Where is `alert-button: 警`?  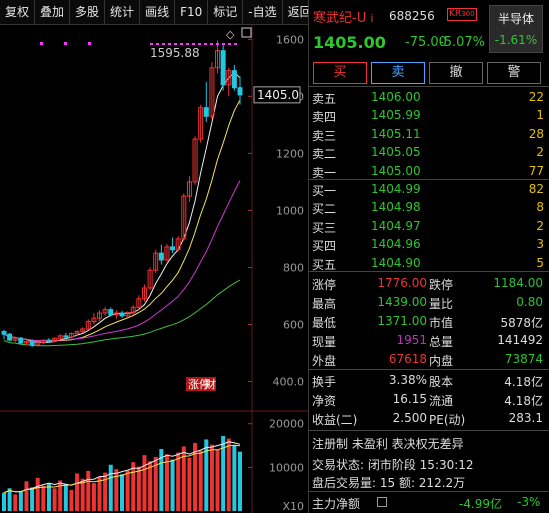
alert-button: 警 is located at coordinates (514, 73).